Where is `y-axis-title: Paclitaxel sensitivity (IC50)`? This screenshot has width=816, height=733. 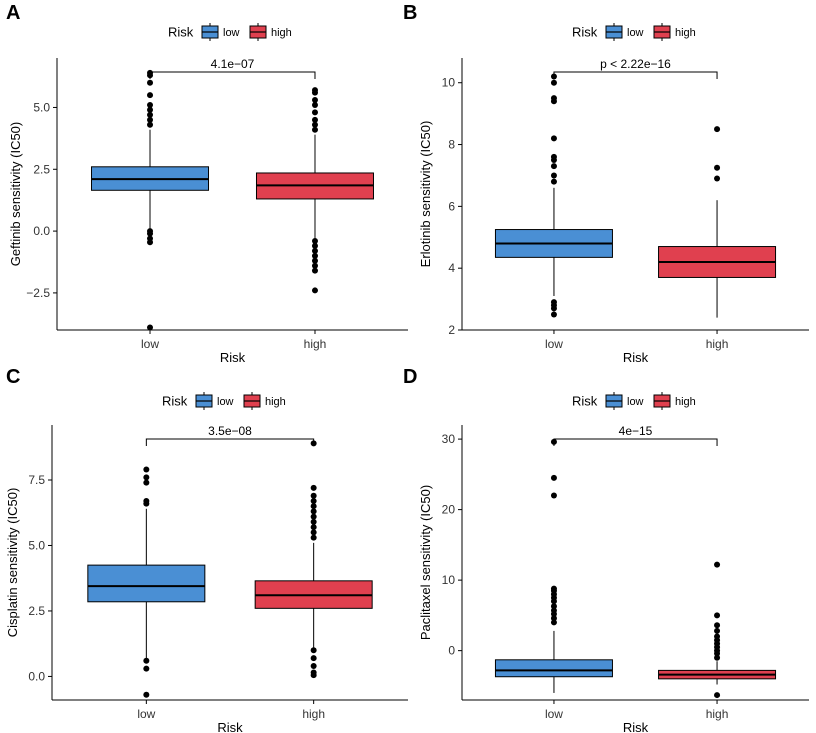
y-axis-title: Paclitaxel sensitivity (IC50) is located at coordinates (425, 562).